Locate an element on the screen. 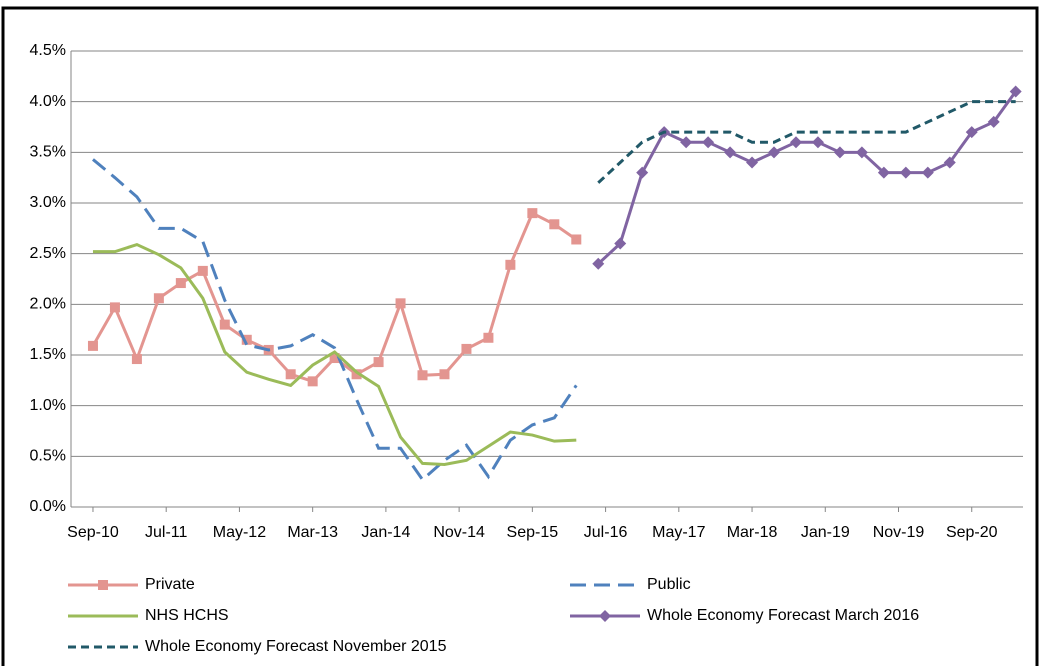 The width and height of the screenshot is (1040, 671). y-tick-label: 4.5% is located at coordinates (48, 50).